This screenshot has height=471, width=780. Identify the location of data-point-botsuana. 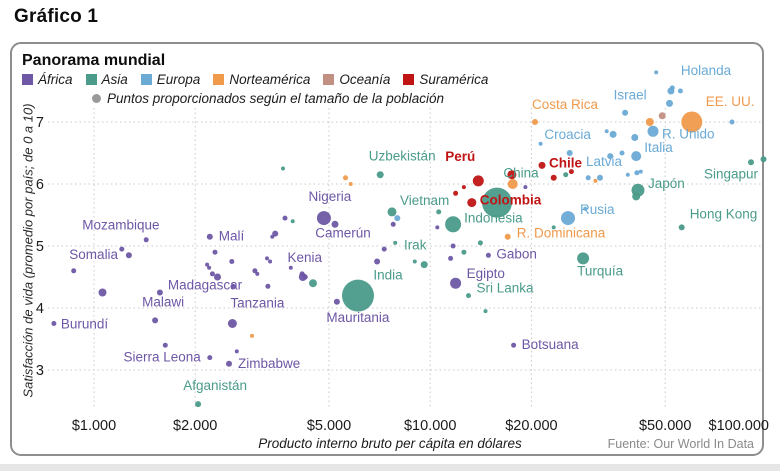
(514, 345).